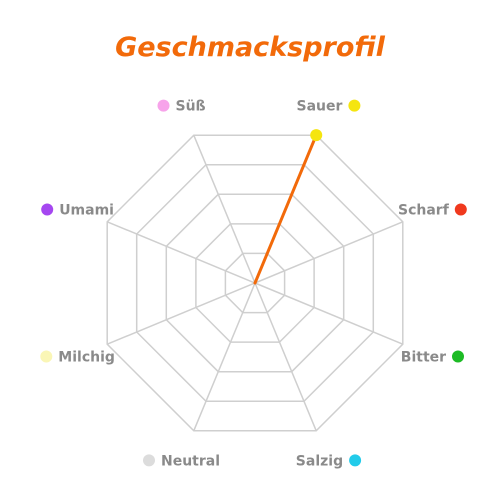 The image size is (500, 500). I want to click on spoke-salzig, so click(285, 357).